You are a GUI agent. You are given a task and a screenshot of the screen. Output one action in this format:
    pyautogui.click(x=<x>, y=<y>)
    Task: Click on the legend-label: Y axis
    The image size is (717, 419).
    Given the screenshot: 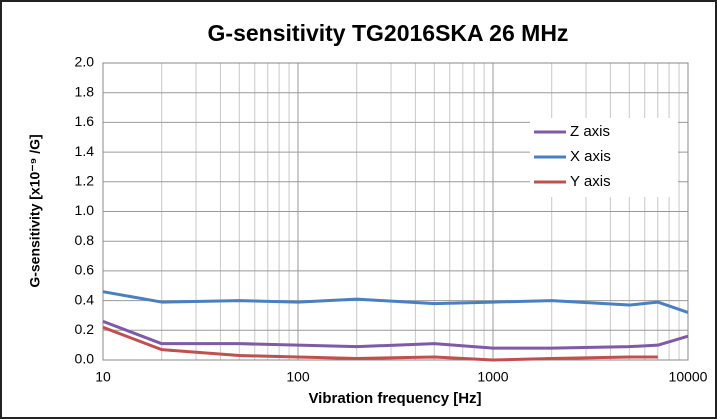 What is the action you would take?
    pyautogui.click(x=590, y=181)
    